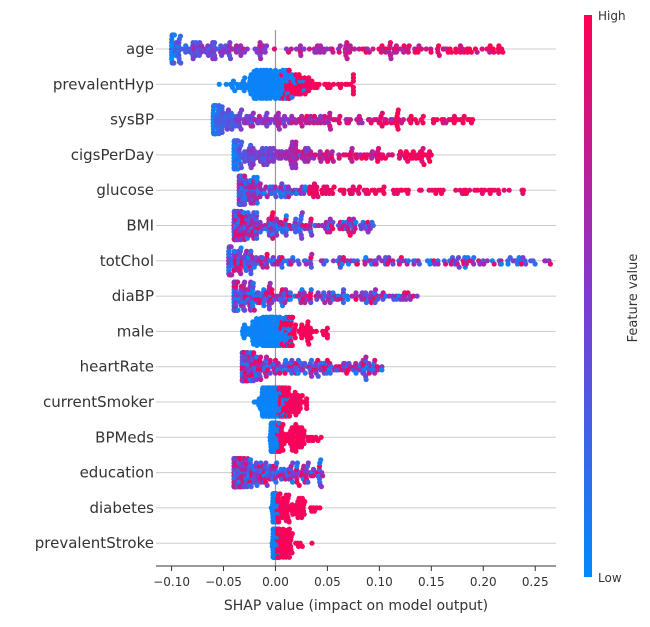  What do you see at coordinates (99, 402) in the screenshot?
I see `feature-label: currentSmoker` at bounding box center [99, 402].